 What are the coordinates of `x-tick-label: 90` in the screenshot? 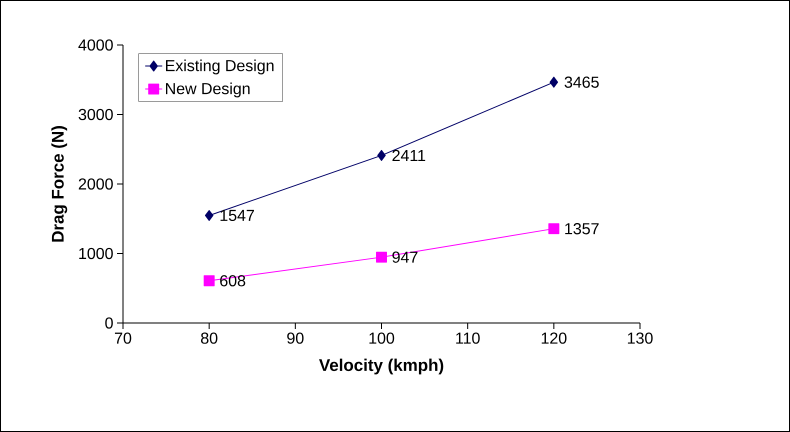 It's located at (295, 338).